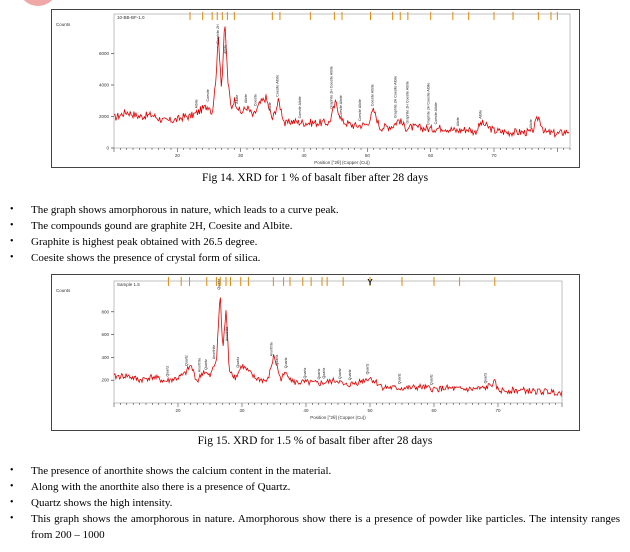 The image size is (630, 552). I want to click on y-tick-label: 2000, so click(104, 116).